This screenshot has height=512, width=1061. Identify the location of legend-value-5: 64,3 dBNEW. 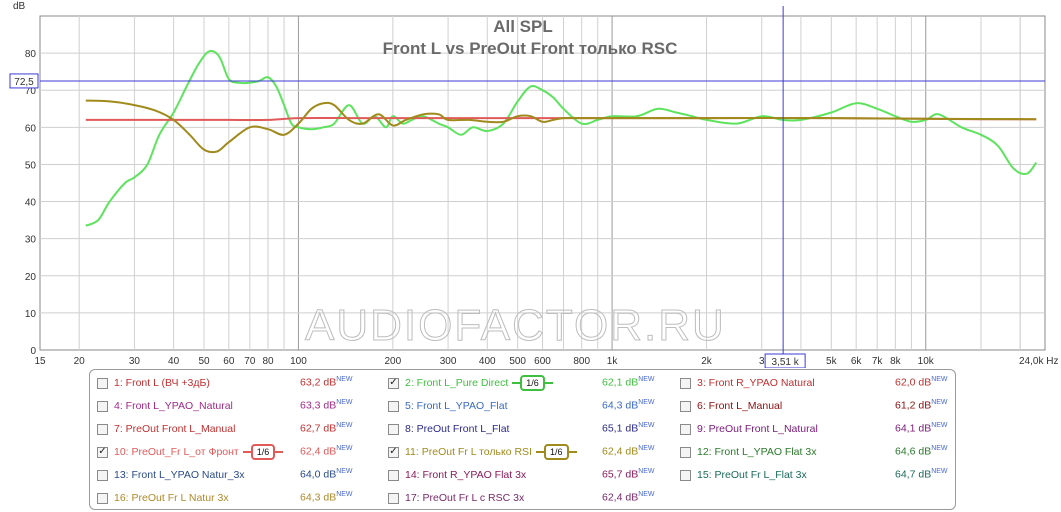
(628, 405).